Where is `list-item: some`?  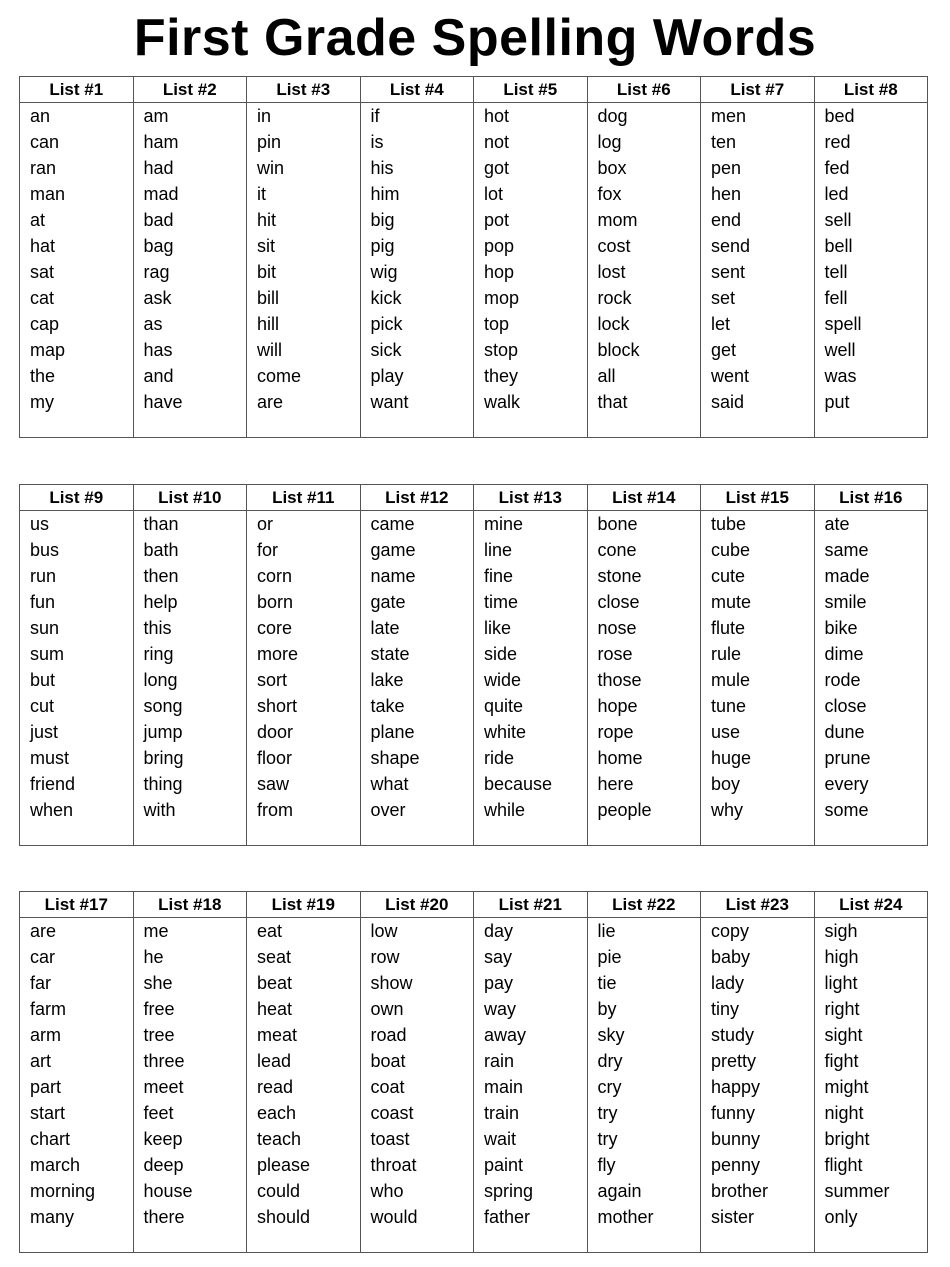
list-item: some is located at coordinates (846, 810).